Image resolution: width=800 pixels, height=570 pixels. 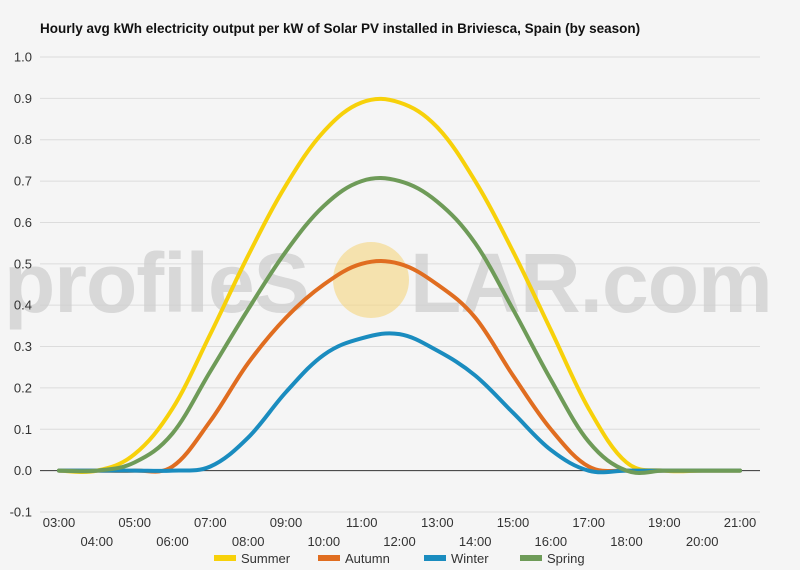 I want to click on legend-item-summer: Summer, so click(x=252, y=558).